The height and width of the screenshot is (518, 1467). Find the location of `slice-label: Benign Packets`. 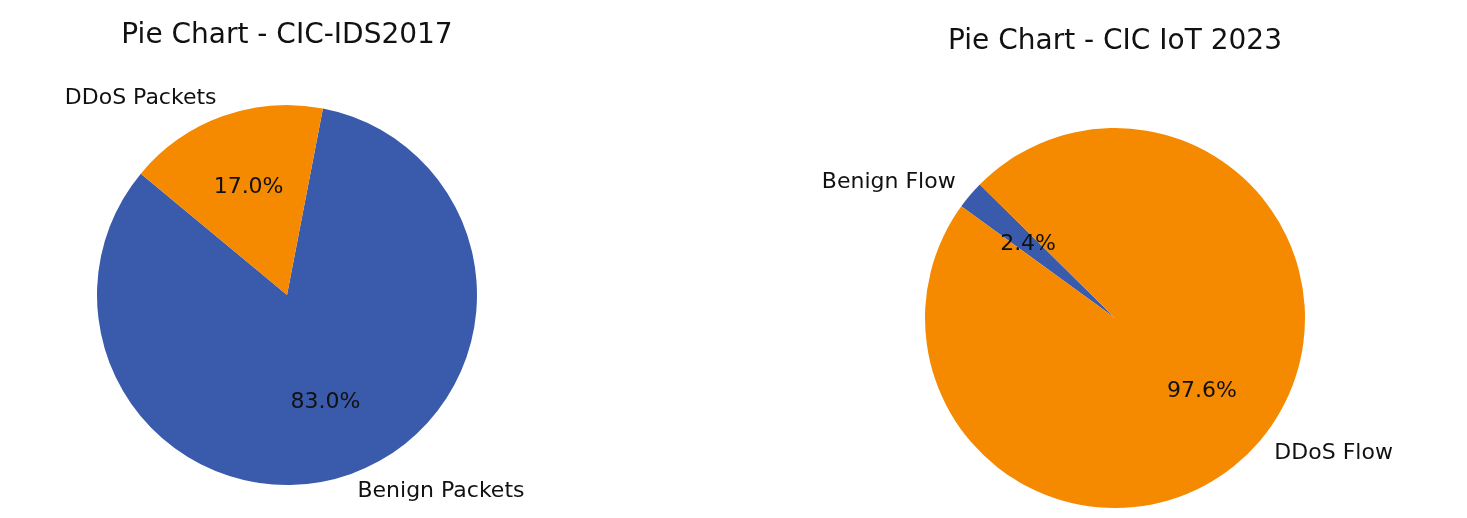

slice-label: Benign Packets is located at coordinates (441, 490).